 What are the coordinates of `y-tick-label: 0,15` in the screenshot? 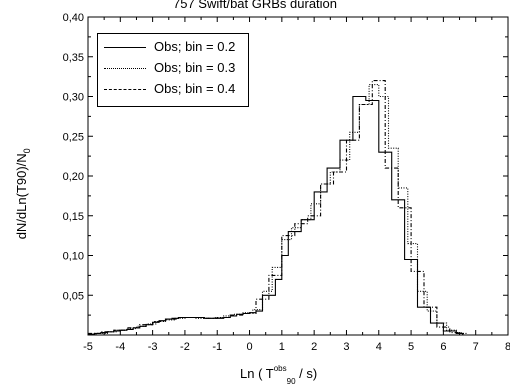 It's located at (73, 217).